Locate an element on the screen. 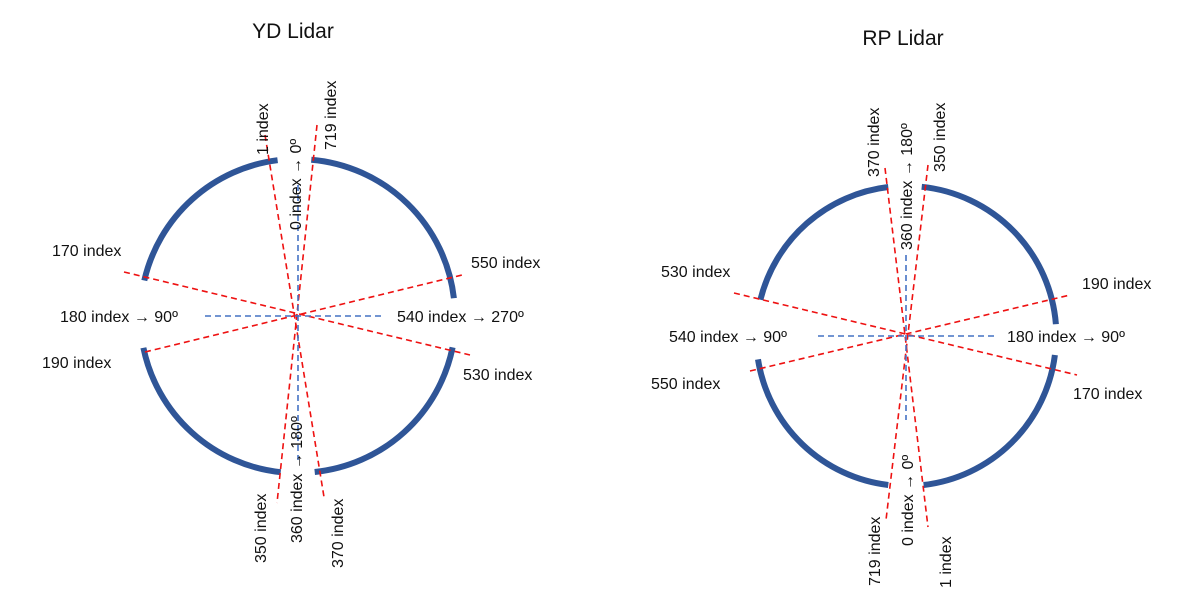 Image resolution: width=1187 pixels, height=614 pixels. yd-ring-lower-right is located at coordinates (385, 410).